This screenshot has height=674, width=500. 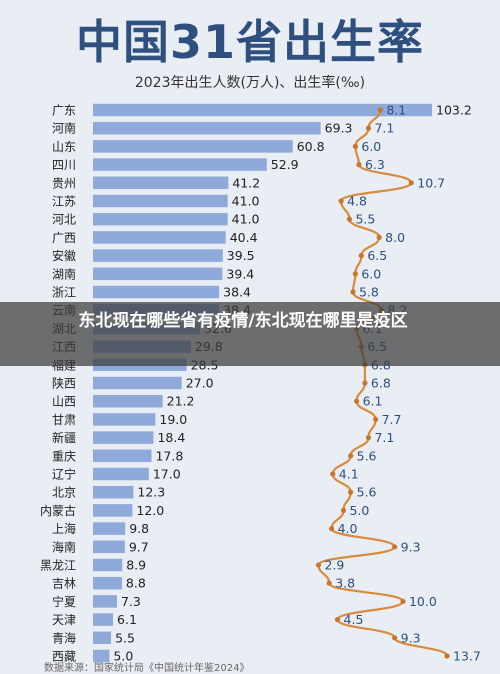 What do you see at coordinates (200, 383) in the screenshot?
I see `birth-value-label: 27.0` at bounding box center [200, 383].